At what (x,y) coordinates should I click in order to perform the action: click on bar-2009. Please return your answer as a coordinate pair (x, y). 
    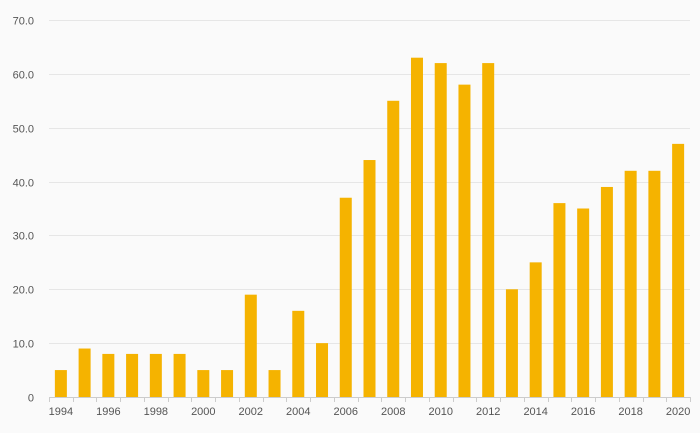
    Looking at the image, I should click on (416, 227).